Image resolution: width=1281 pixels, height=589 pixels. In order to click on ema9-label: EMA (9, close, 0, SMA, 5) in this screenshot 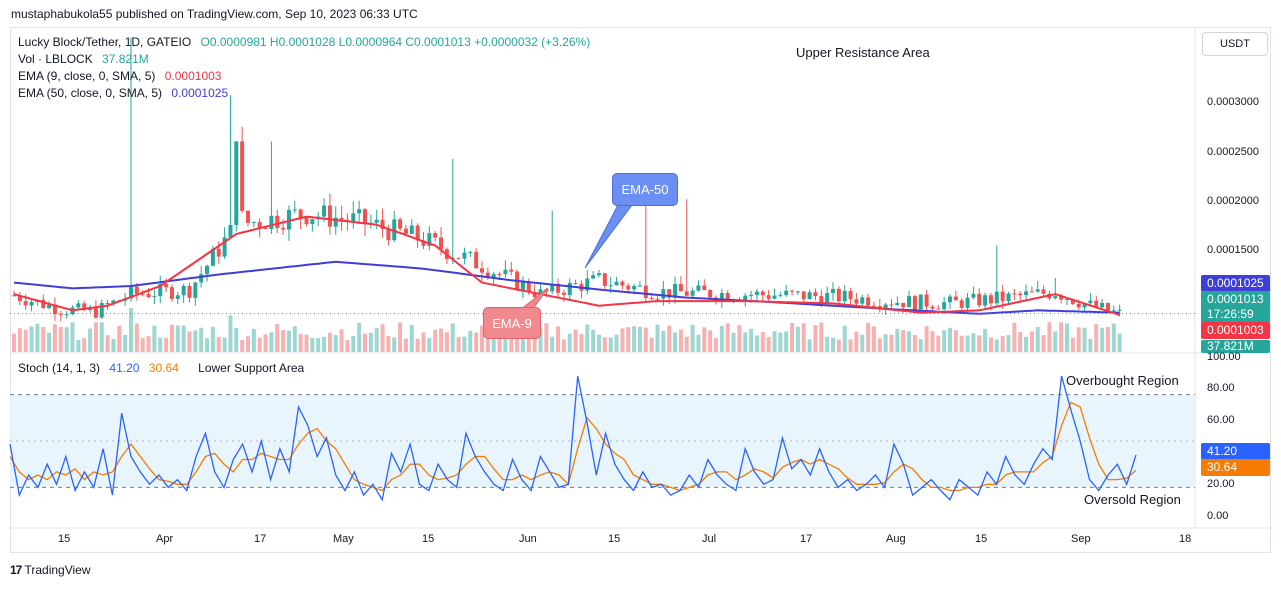, I will do `click(87, 76)`.